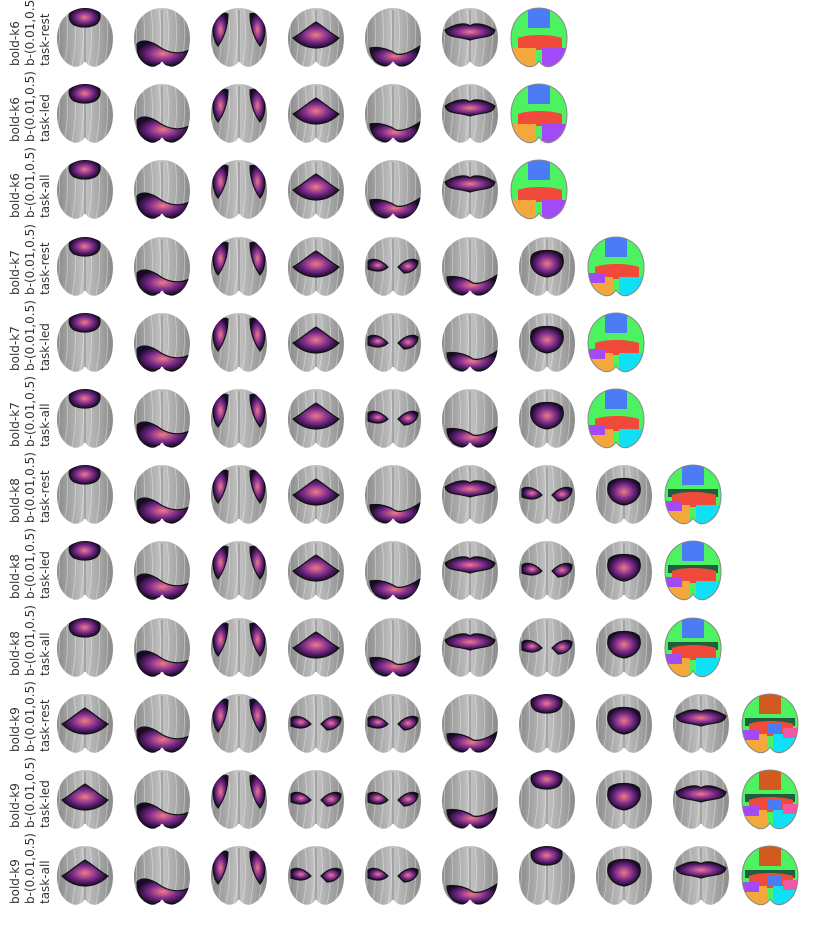 The image size is (814, 931). What do you see at coordinates (407, 568) in the screenshot?
I see `result-row: bold-k8 b-(0.01,0.5) task-led` at bounding box center [407, 568].